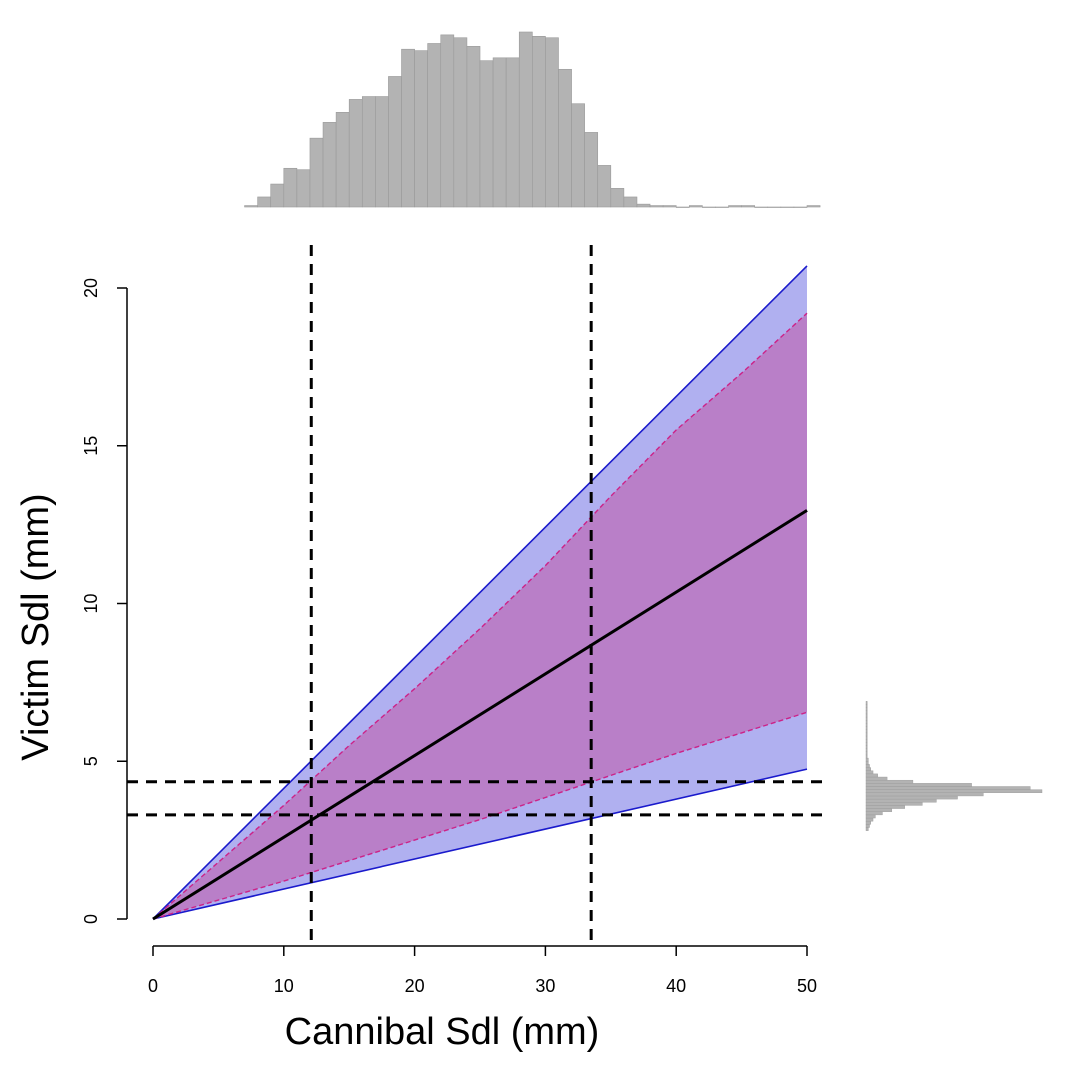 This screenshot has width=1074, height=1079. Describe the element at coordinates (545, 986) in the screenshot. I see `x-tick-label: 30` at that location.